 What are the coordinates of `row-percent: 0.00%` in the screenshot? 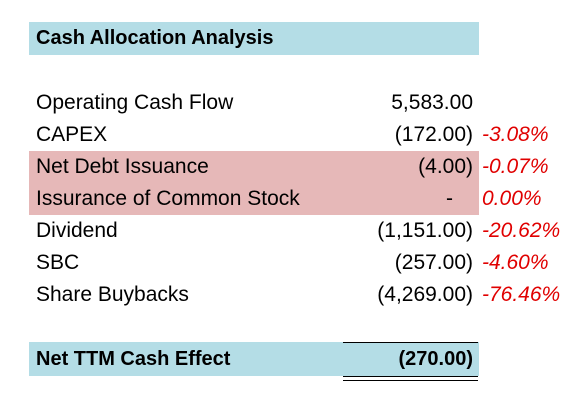 It's located at (512, 198).